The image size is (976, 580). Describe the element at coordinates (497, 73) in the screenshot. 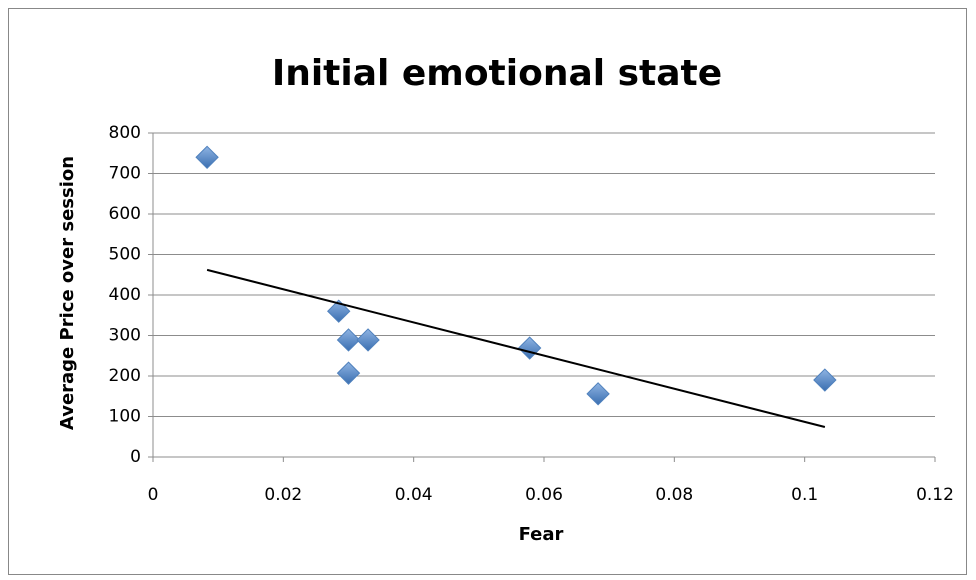

I see `chart-title: Initial emotional state` at that location.